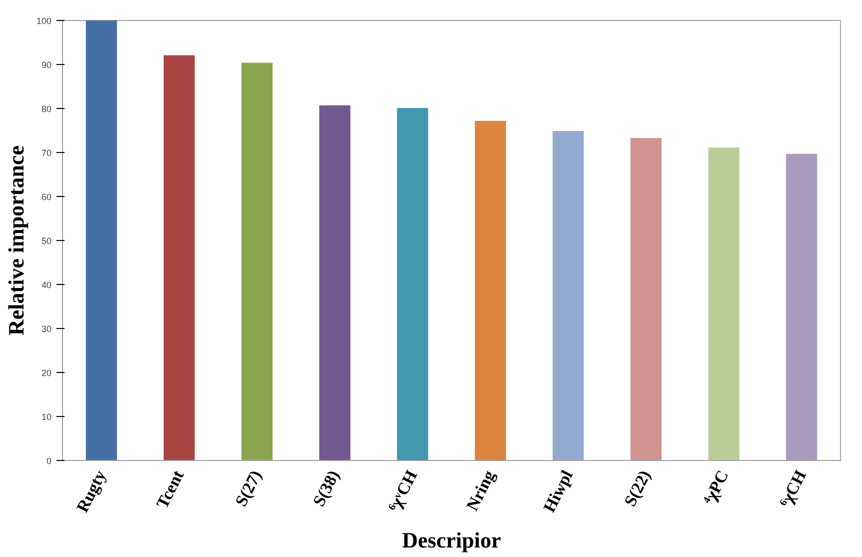  I want to click on x-tick-label: S(27), so click(248, 488).